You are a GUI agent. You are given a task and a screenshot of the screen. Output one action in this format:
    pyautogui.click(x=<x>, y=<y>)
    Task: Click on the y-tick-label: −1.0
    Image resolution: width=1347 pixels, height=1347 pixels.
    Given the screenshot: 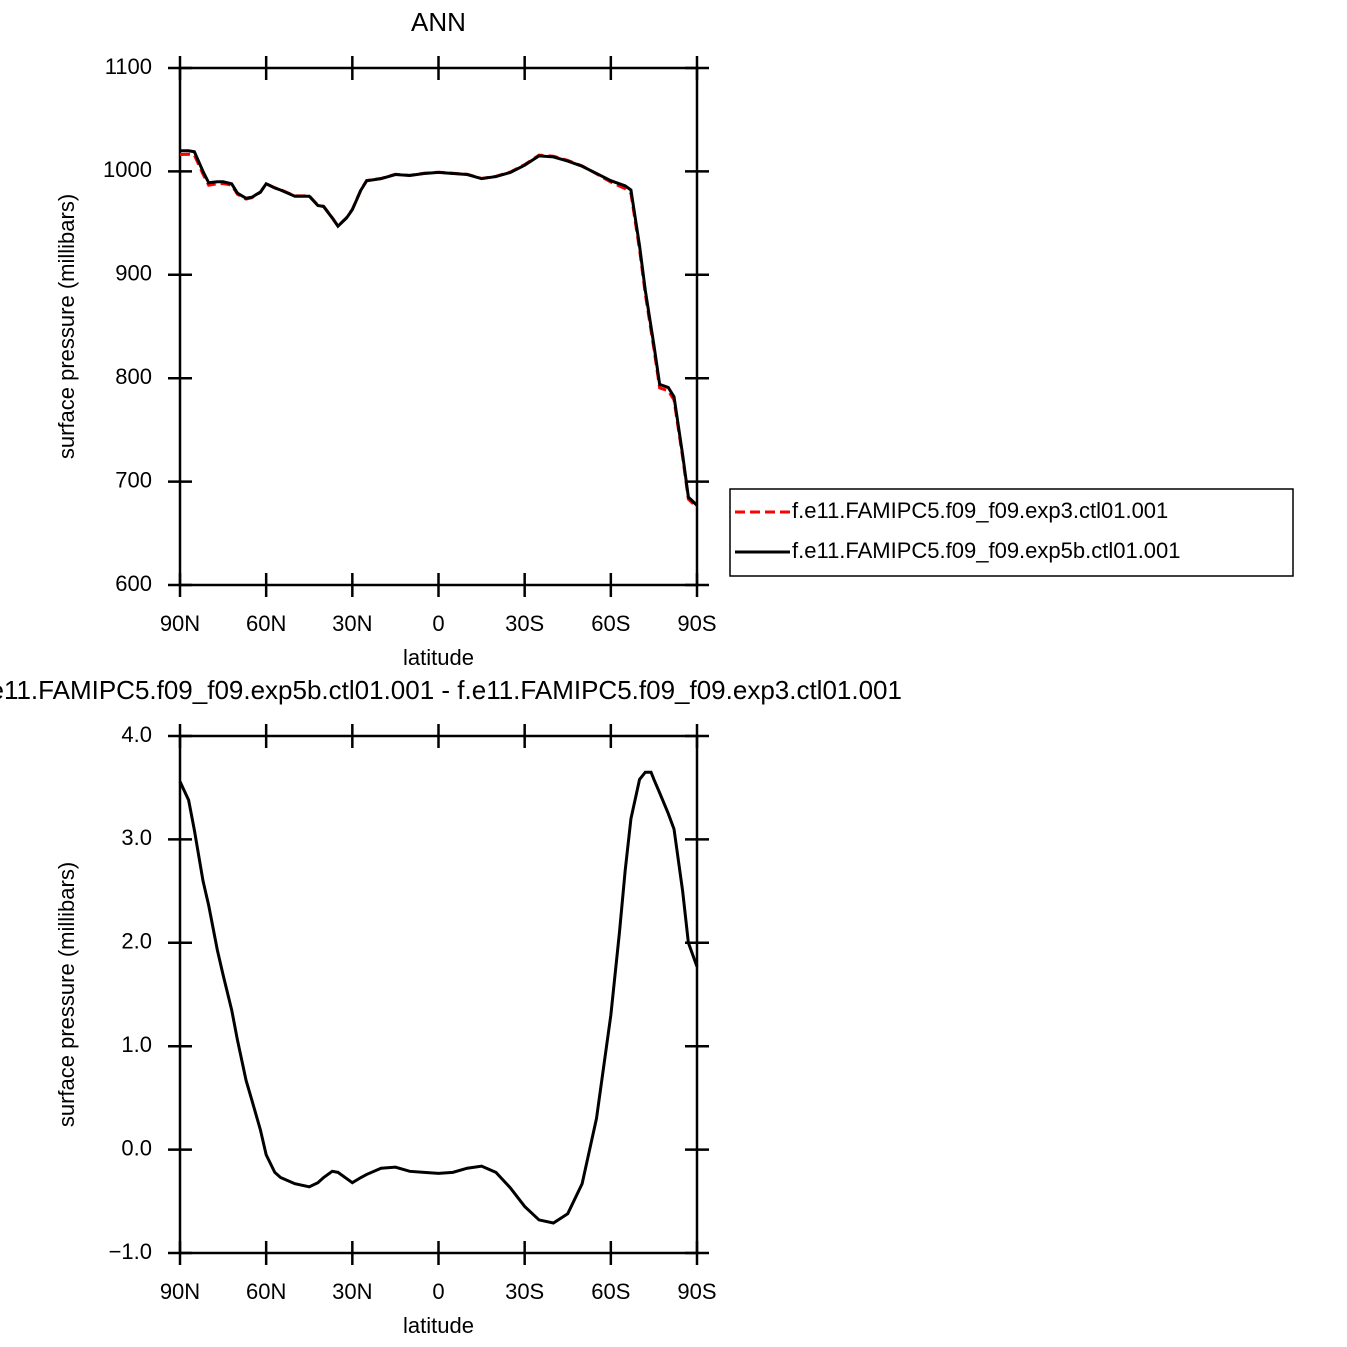 What is the action you would take?
    pyautogui.click(x=130, y=1251)
    